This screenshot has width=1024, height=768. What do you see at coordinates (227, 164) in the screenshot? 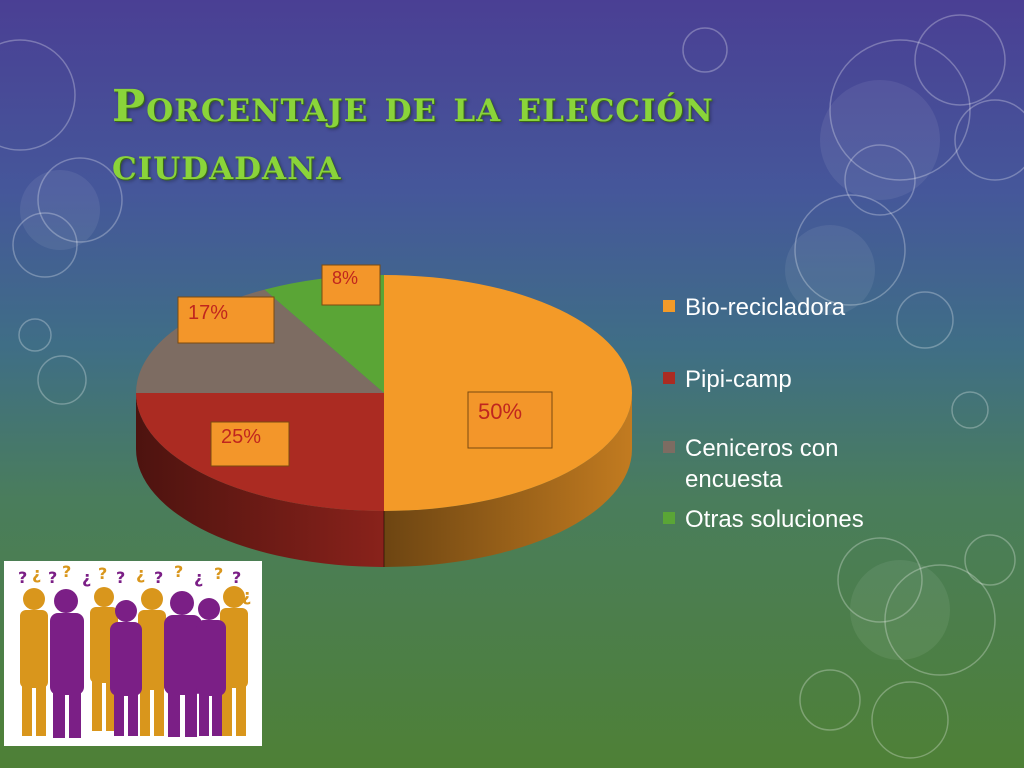
I see `slide-title-line-2: ciudadana` at bounding box center [227, 164].